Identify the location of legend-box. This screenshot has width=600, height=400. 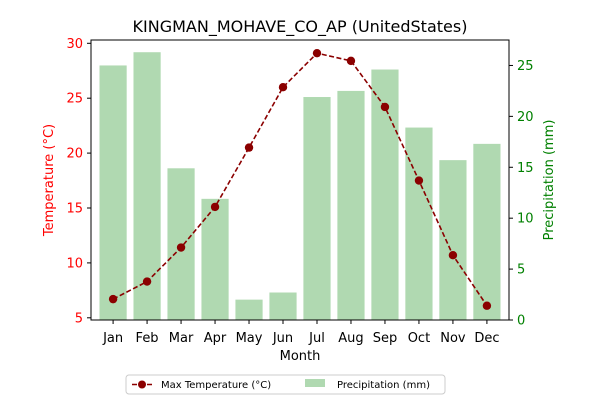
(285, 384).